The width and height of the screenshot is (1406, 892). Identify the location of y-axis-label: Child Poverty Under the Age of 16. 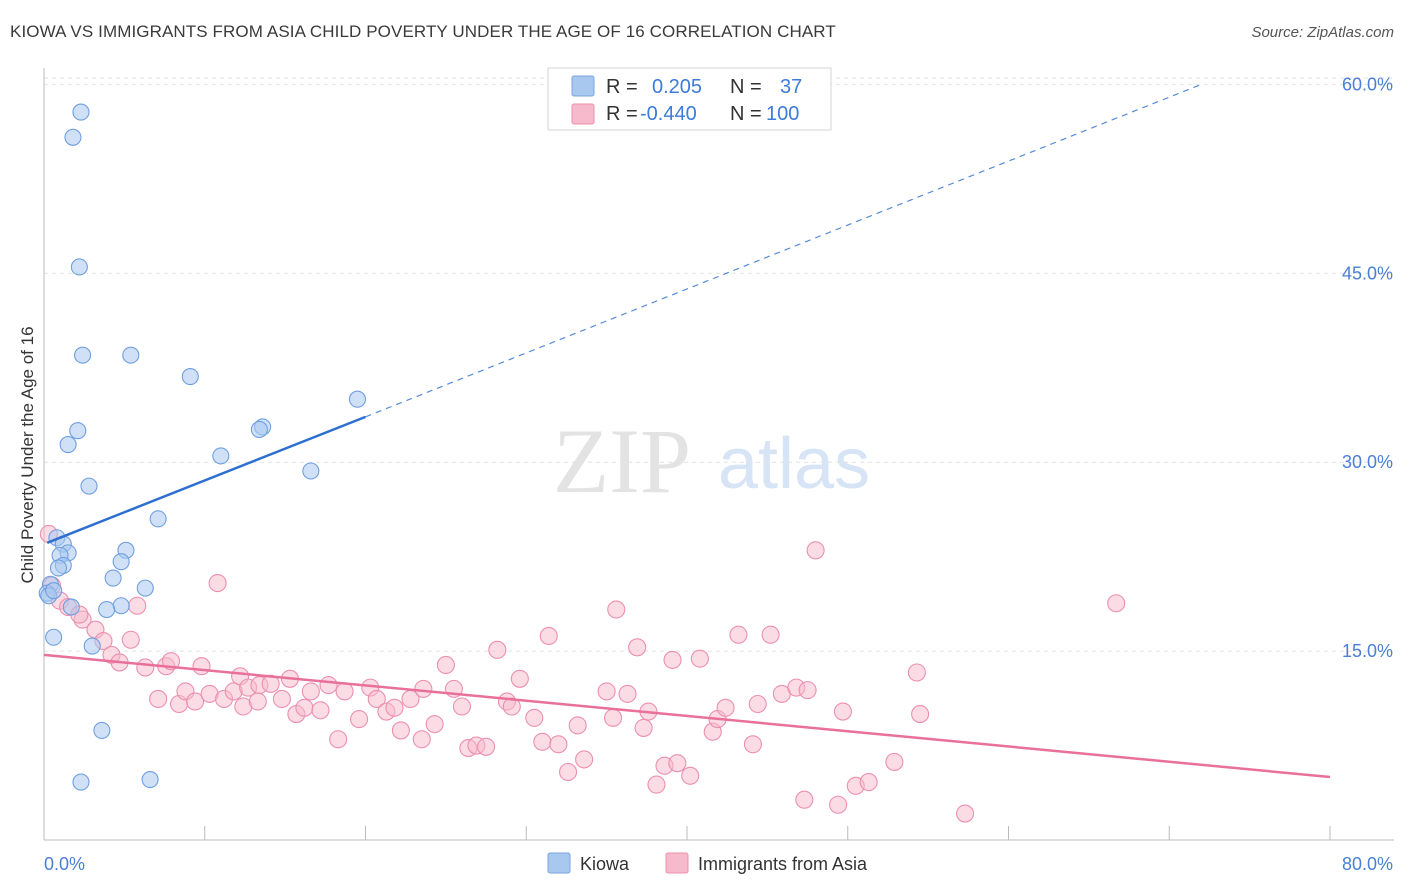
(27, 454).